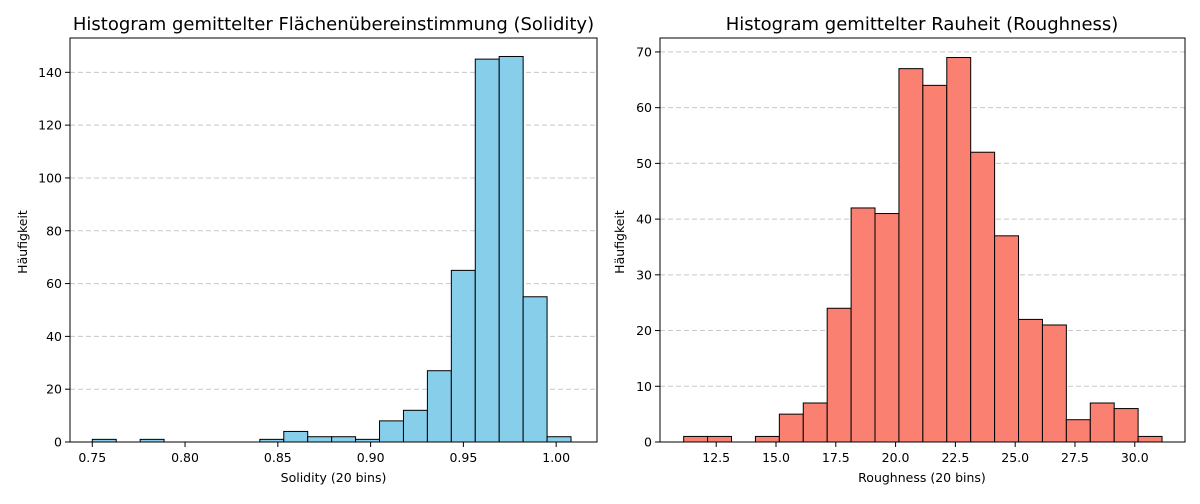 The image size is (1200, 504). I want to click on x-axis-label: Solidity (20 bins), so click(334, 477).